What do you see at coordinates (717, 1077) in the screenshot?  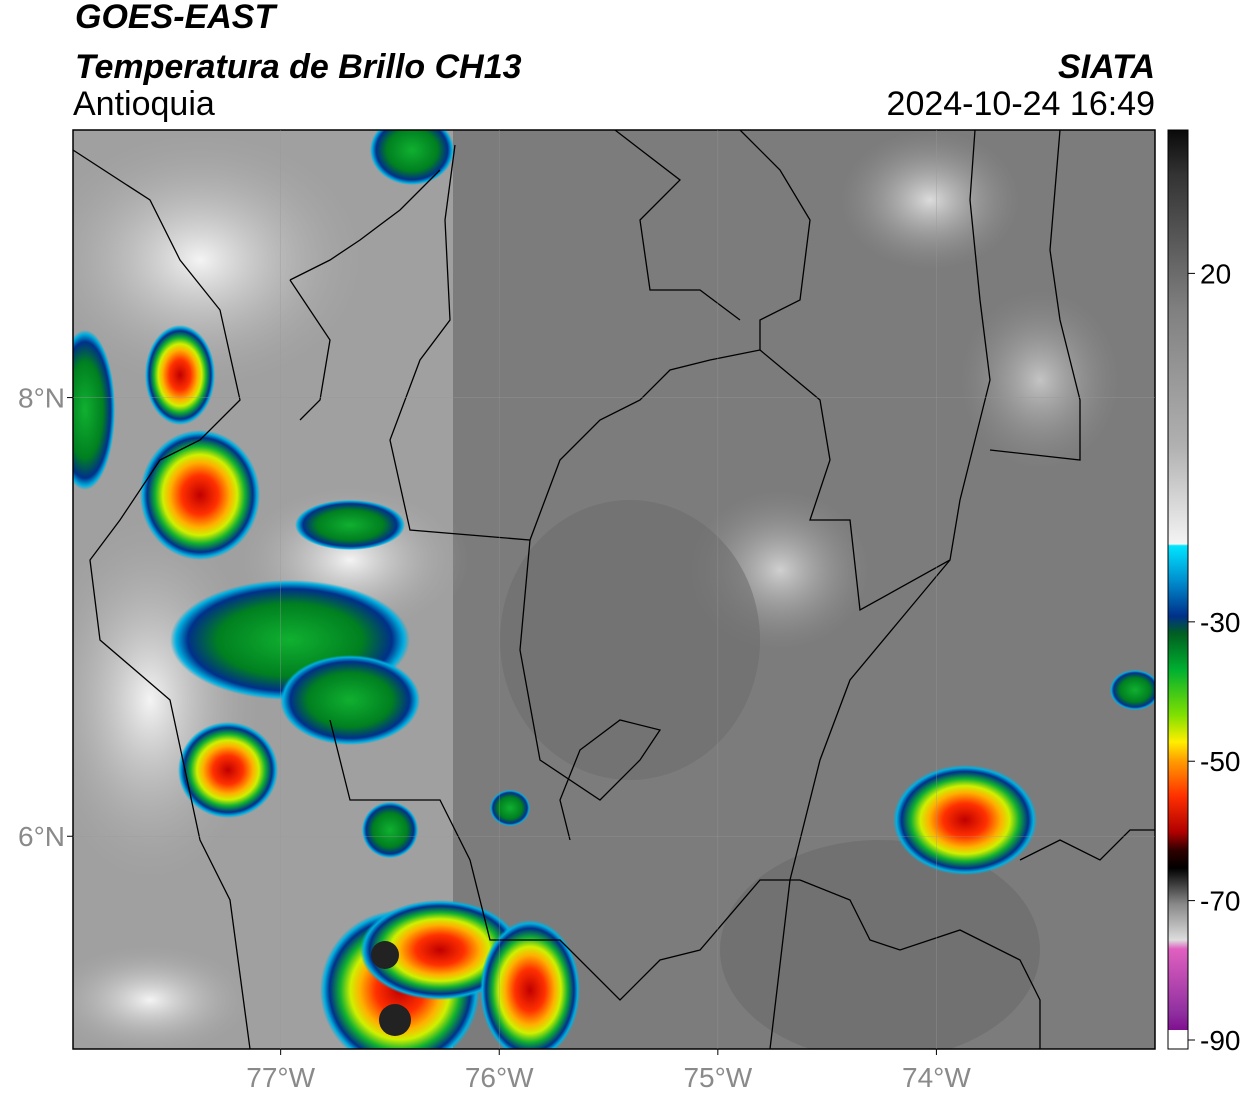 I see `lon-tick-label: 75°W` at bounding box center [717, 1077].